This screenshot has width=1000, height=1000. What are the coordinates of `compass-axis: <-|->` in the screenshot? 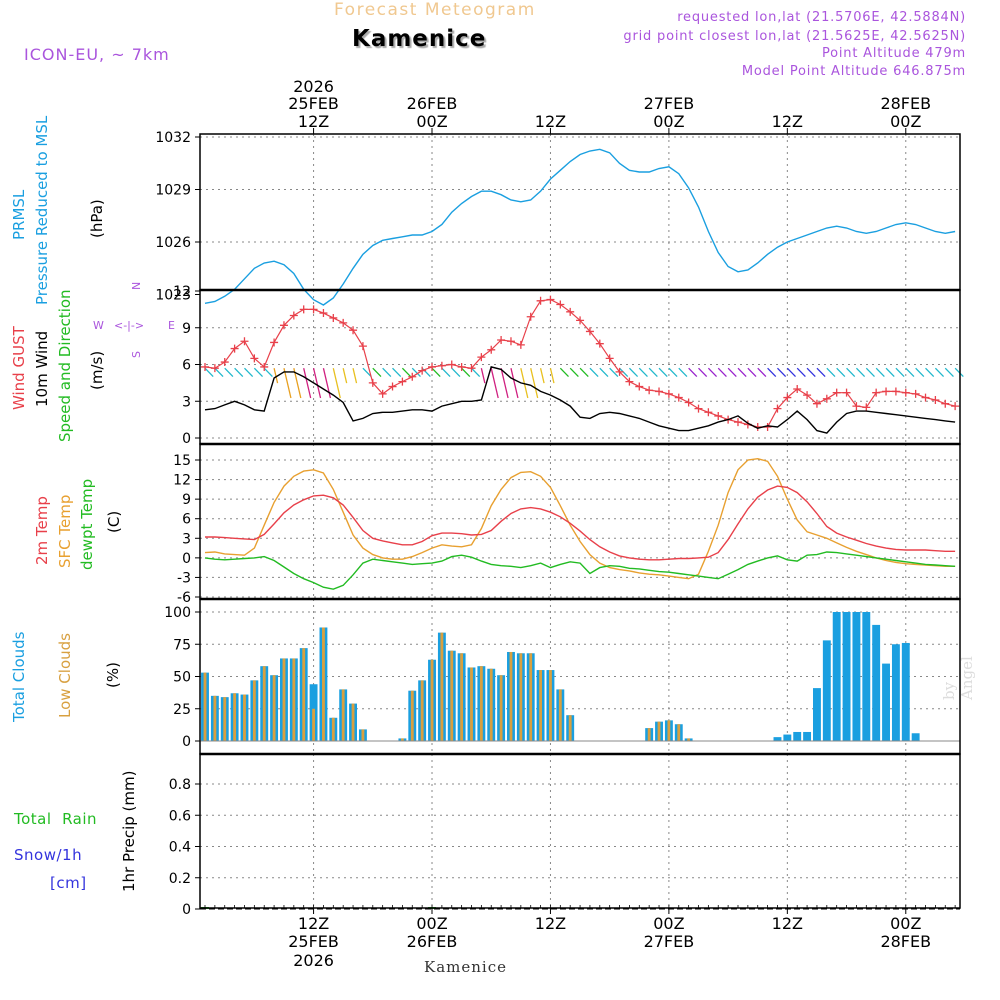 It's located at (129, 325).